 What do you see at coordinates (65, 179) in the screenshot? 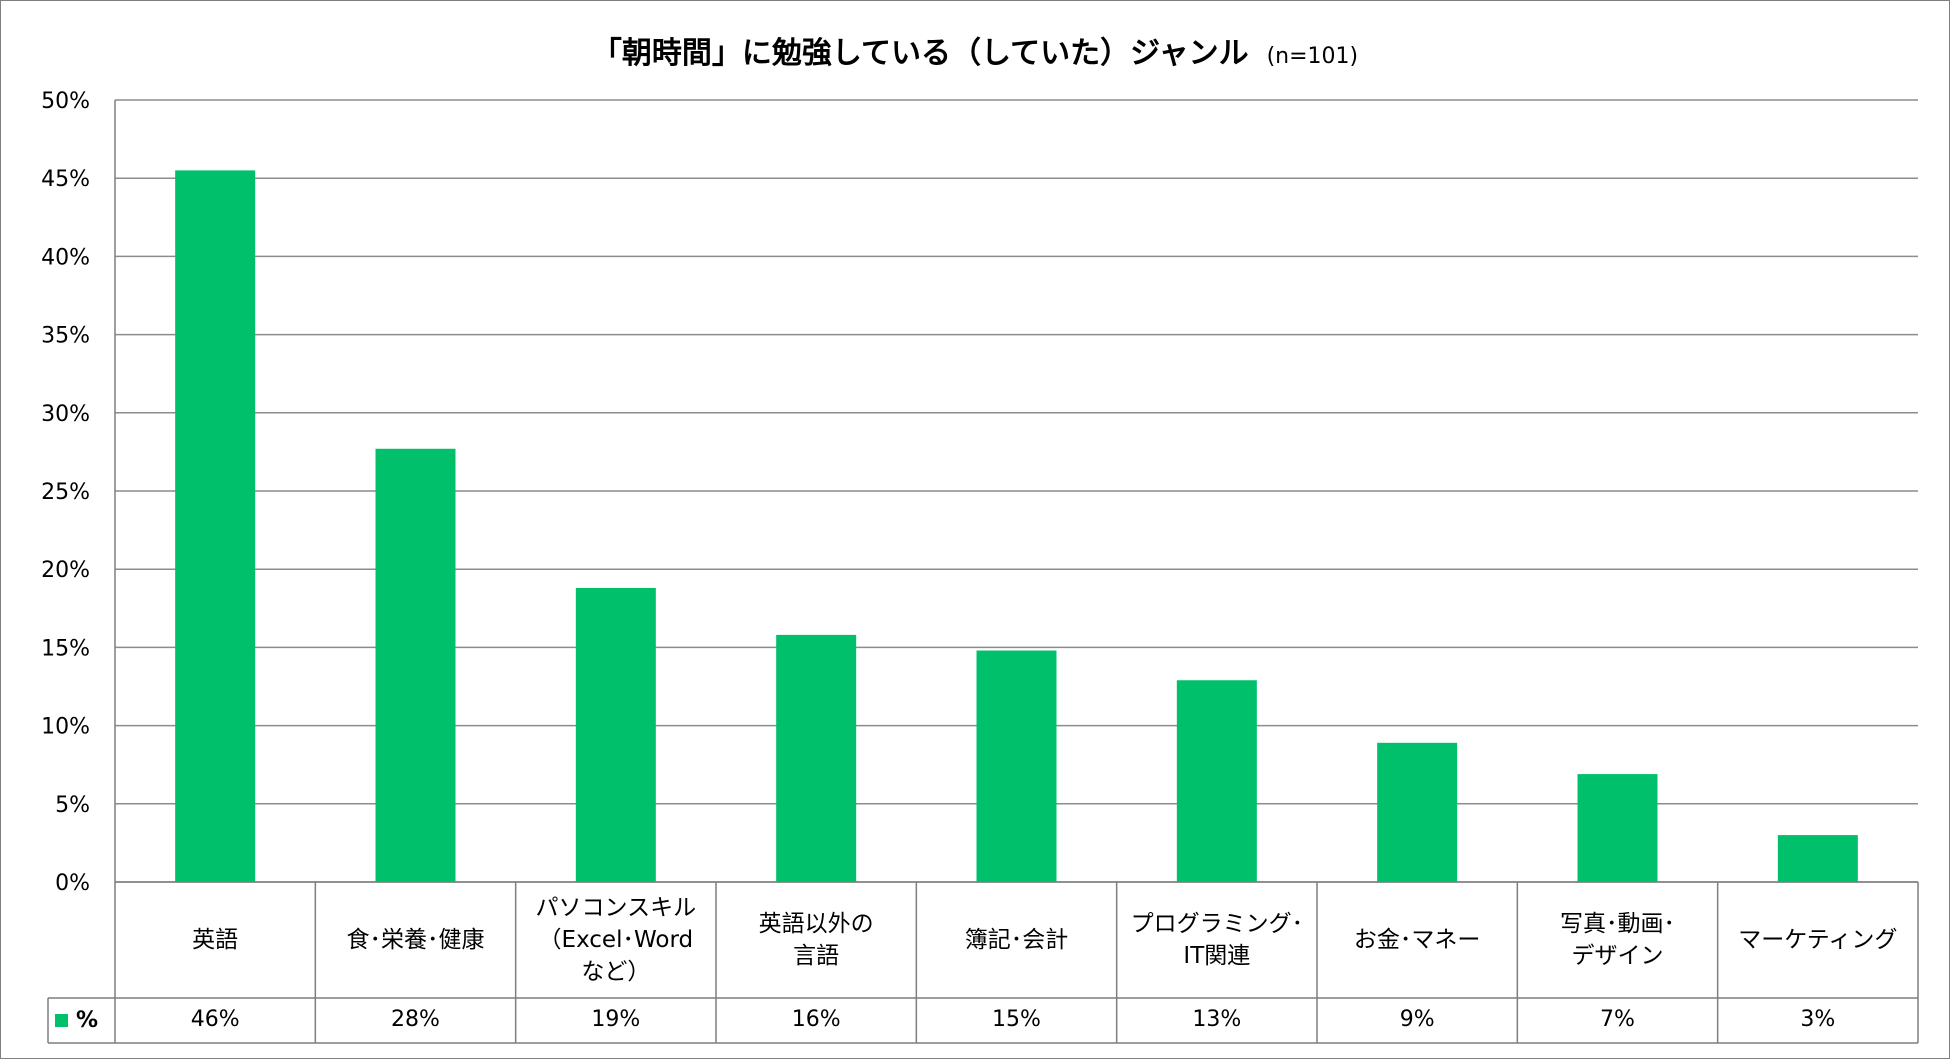
I see `y-tick-label: 45%` at bounding box center [65, 179].